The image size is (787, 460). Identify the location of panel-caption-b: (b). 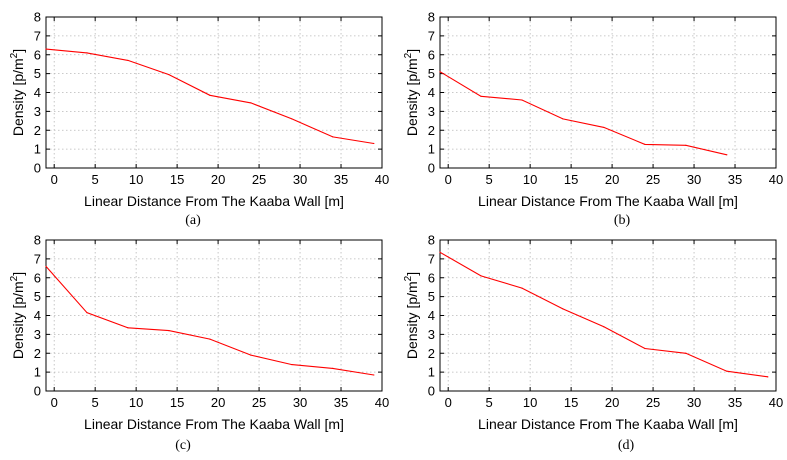
(622, 220).